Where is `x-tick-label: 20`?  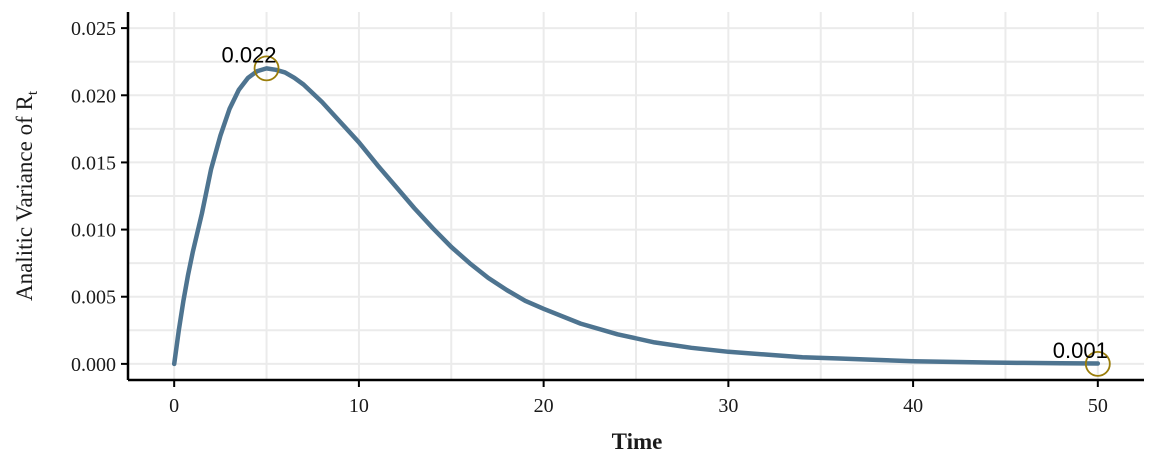
x-tick-label: 20 is located at coordinates (544, 406).